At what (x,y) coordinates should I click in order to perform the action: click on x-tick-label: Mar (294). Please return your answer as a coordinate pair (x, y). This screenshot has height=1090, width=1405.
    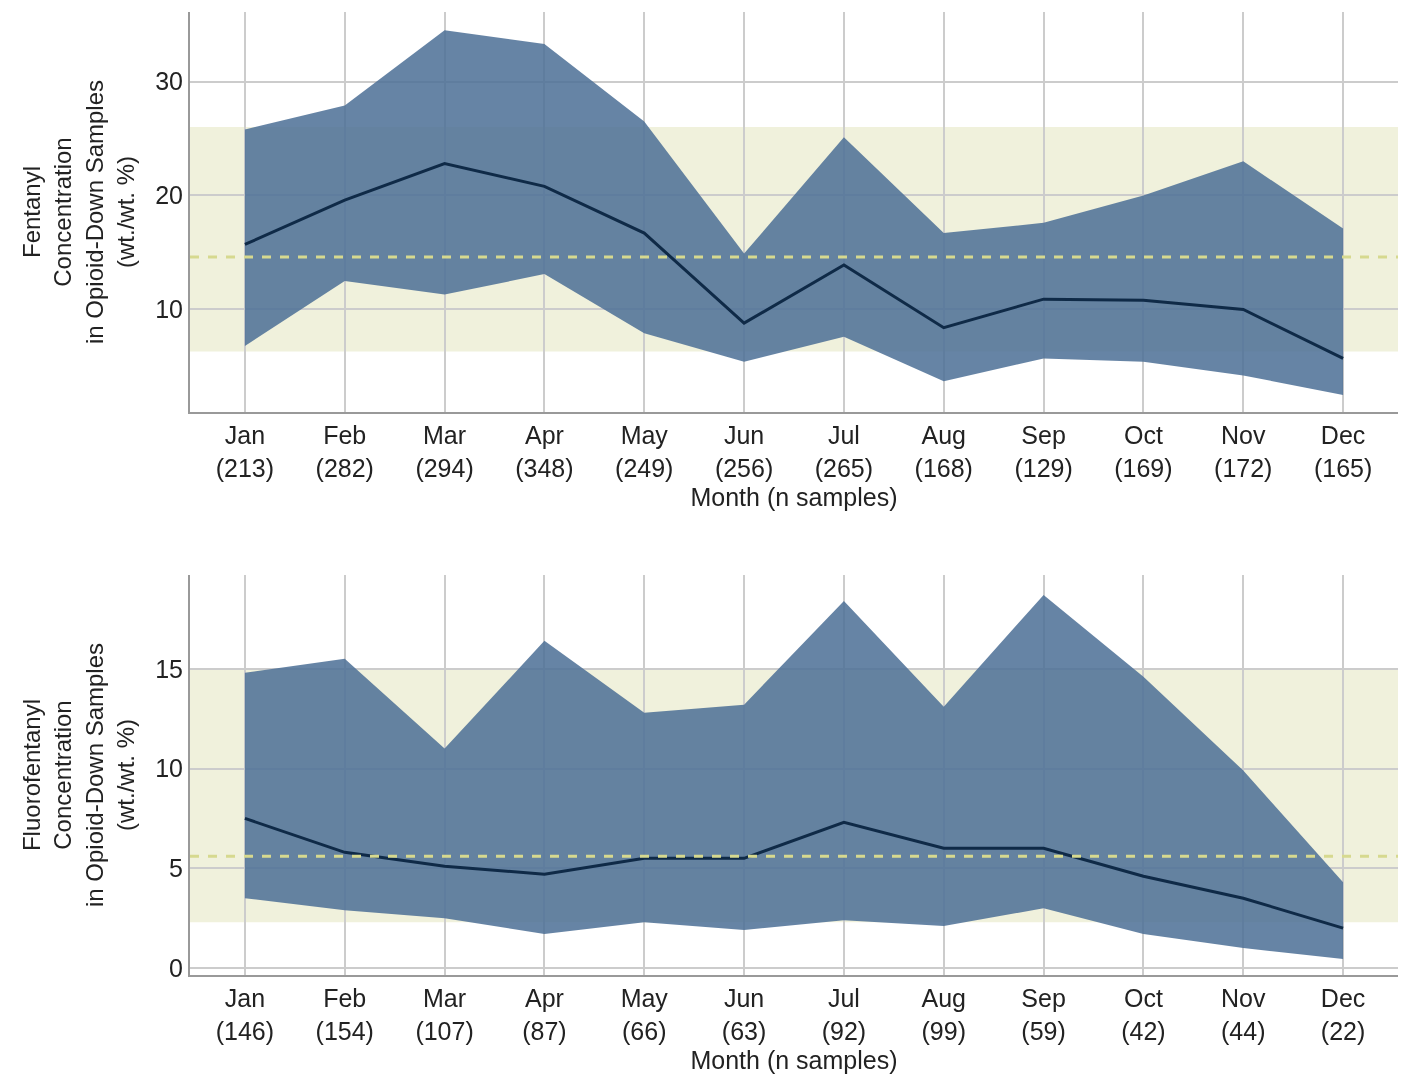
    Looking at the image, I should click on (444, 451).